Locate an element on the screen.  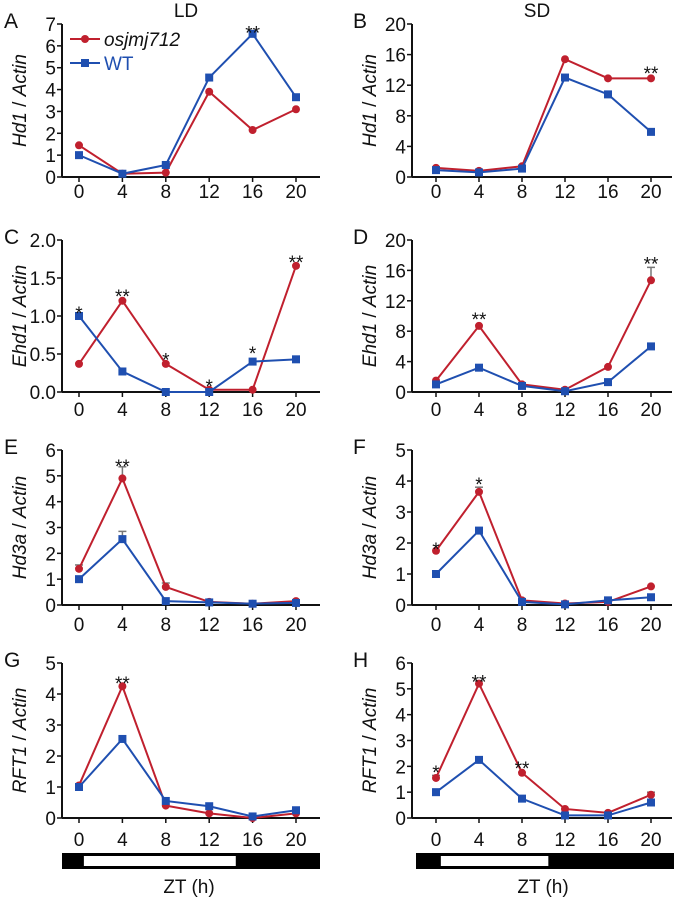
light-period is located at coordinates (494, 861).